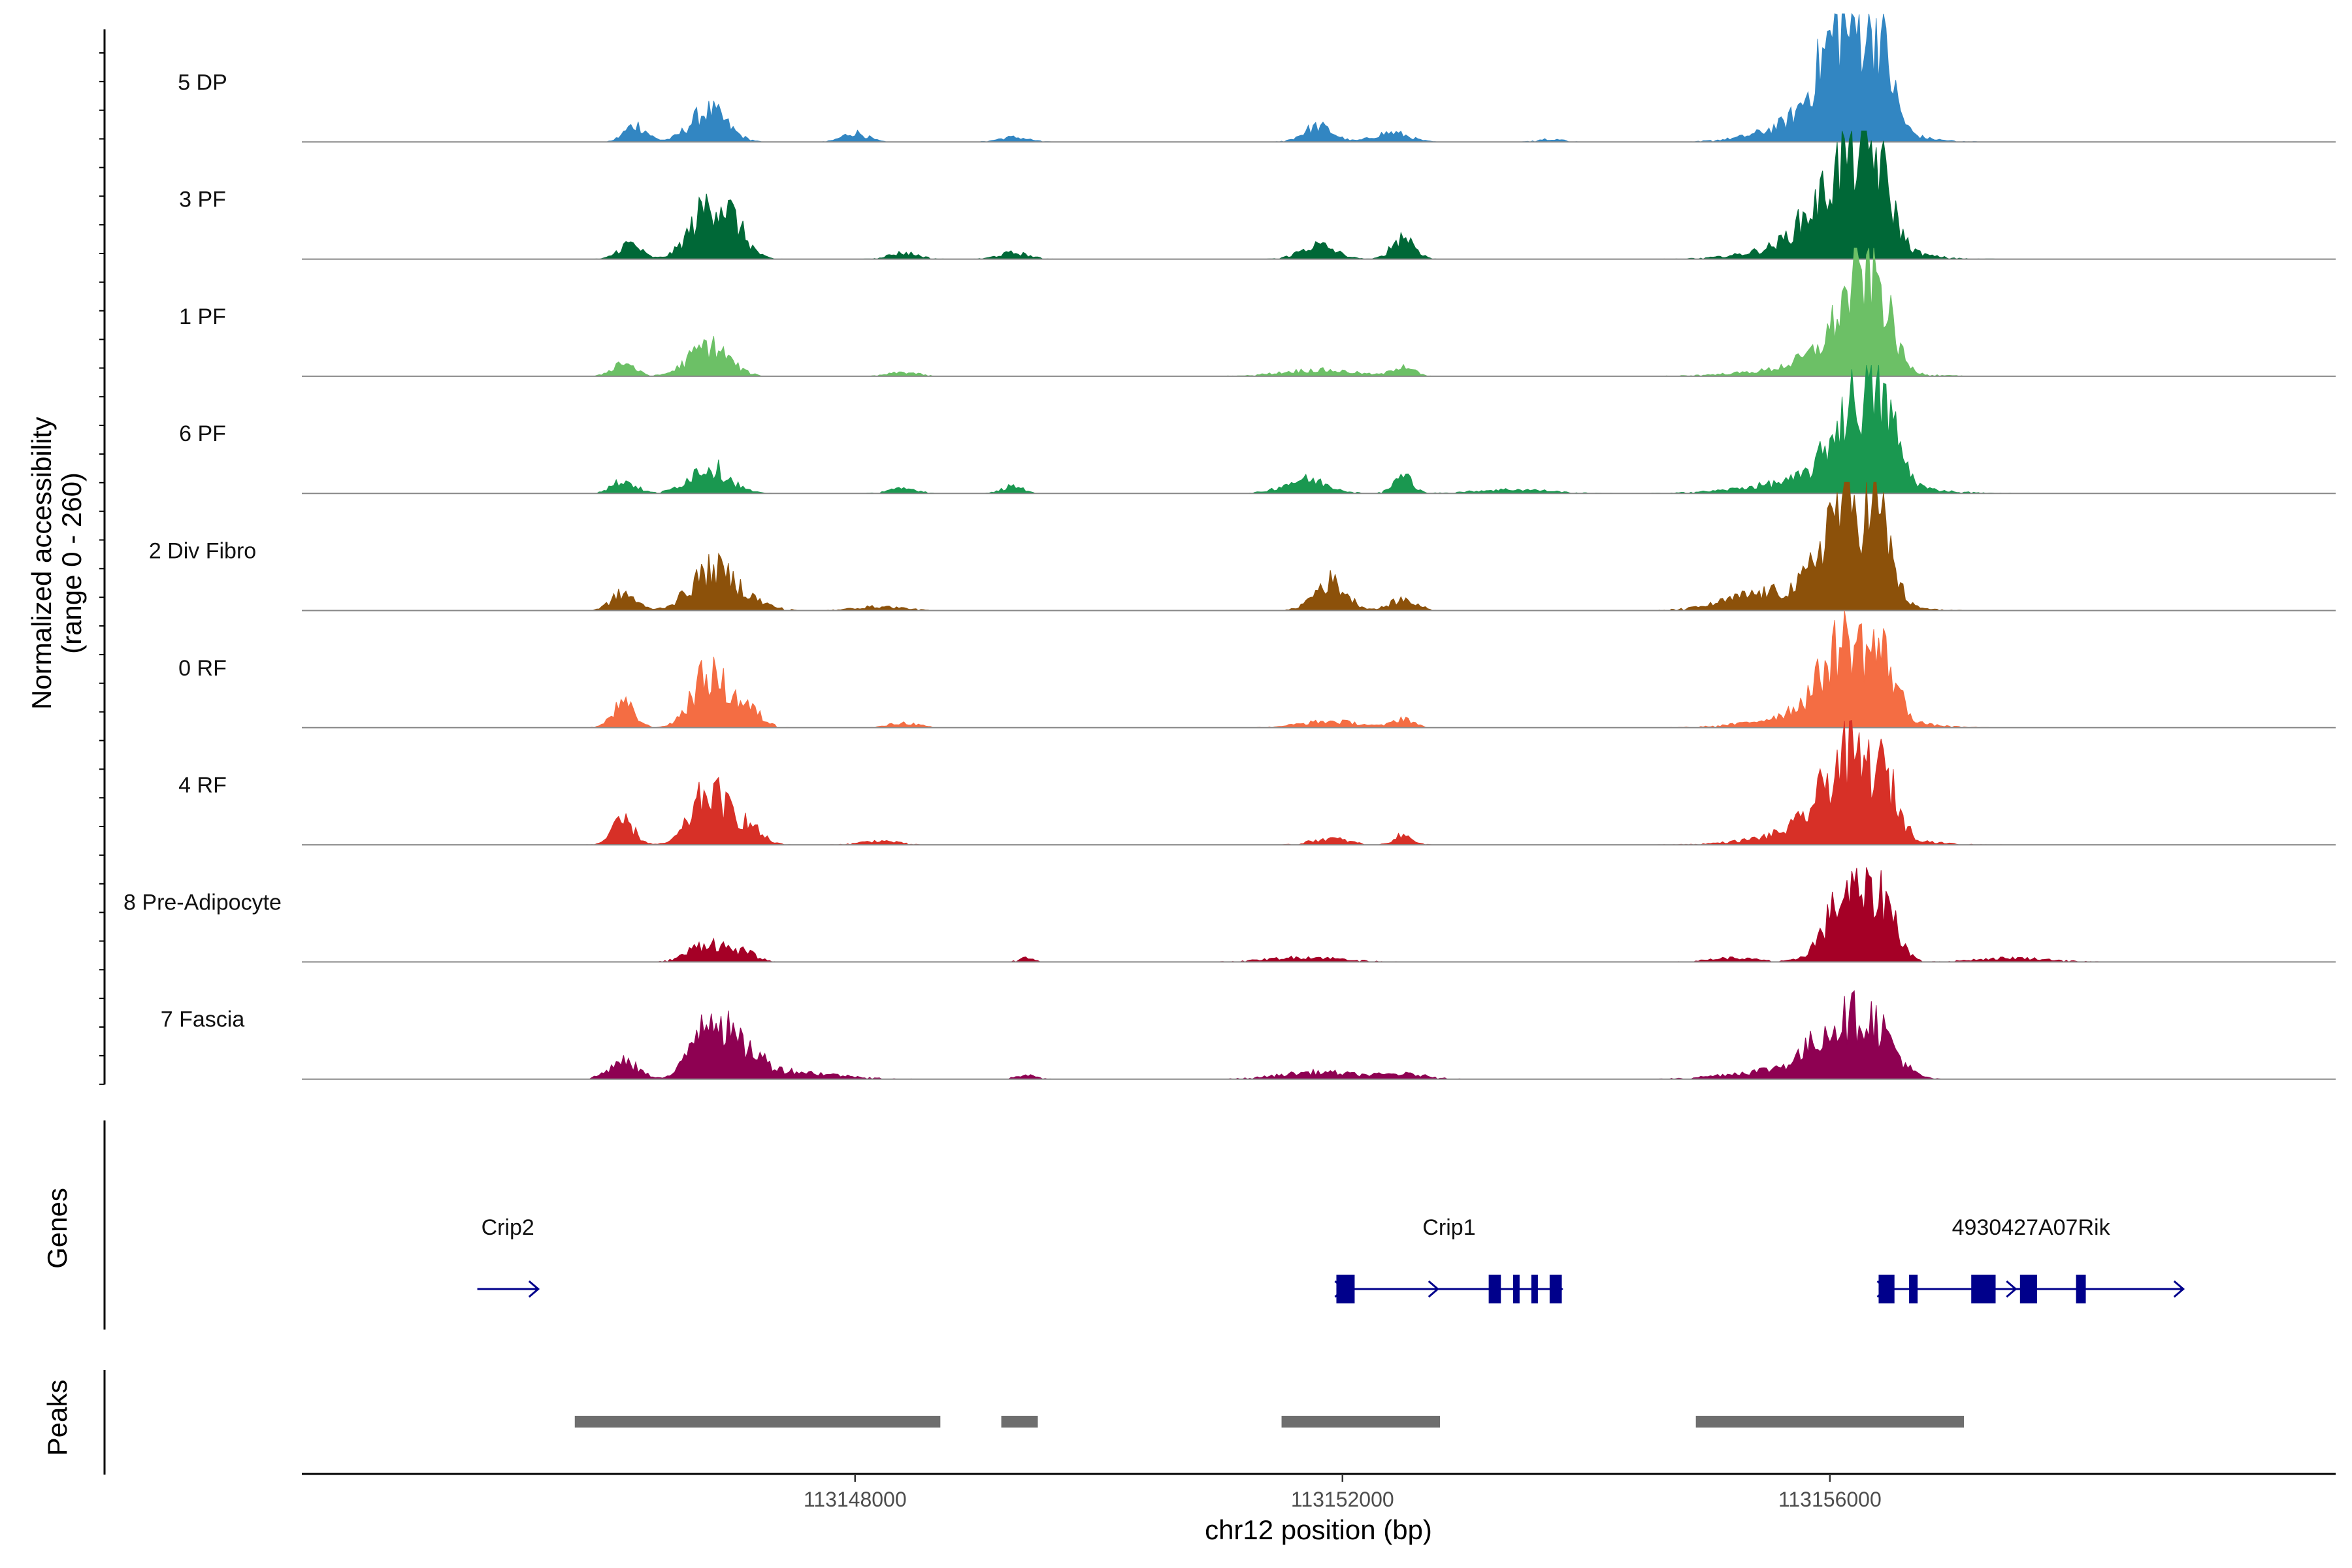  What do you see at coordinates (202, 902) in the screenshot?
I see `track-label: 8 Pre-Adipocyte` at bounding box center [202, 902].